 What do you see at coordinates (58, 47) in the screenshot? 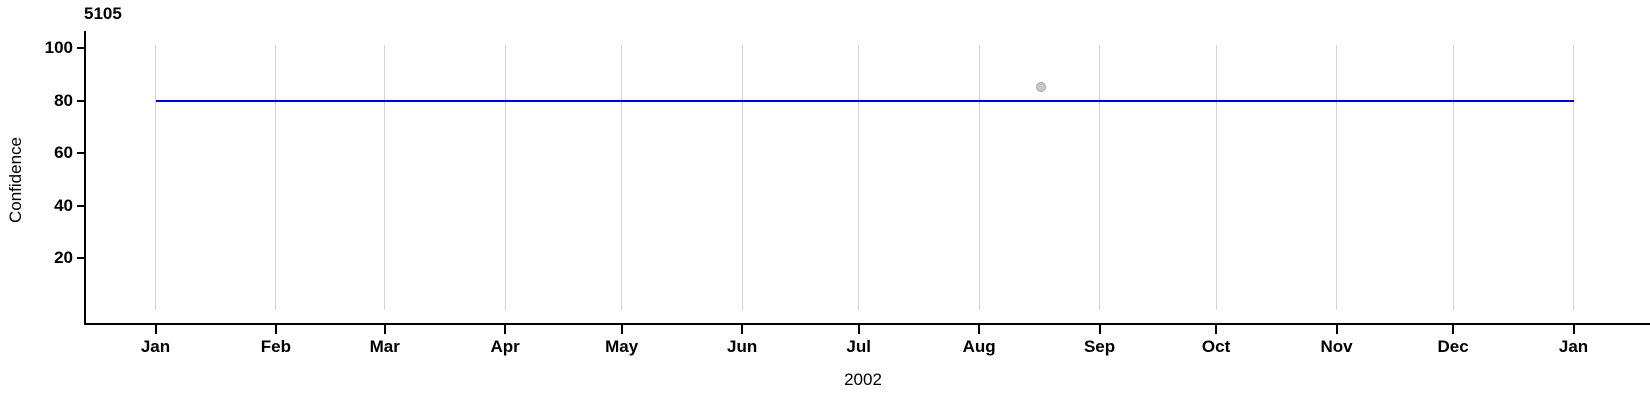
I see `y-tick-label-100: 100` at bounding box center [58, 47].